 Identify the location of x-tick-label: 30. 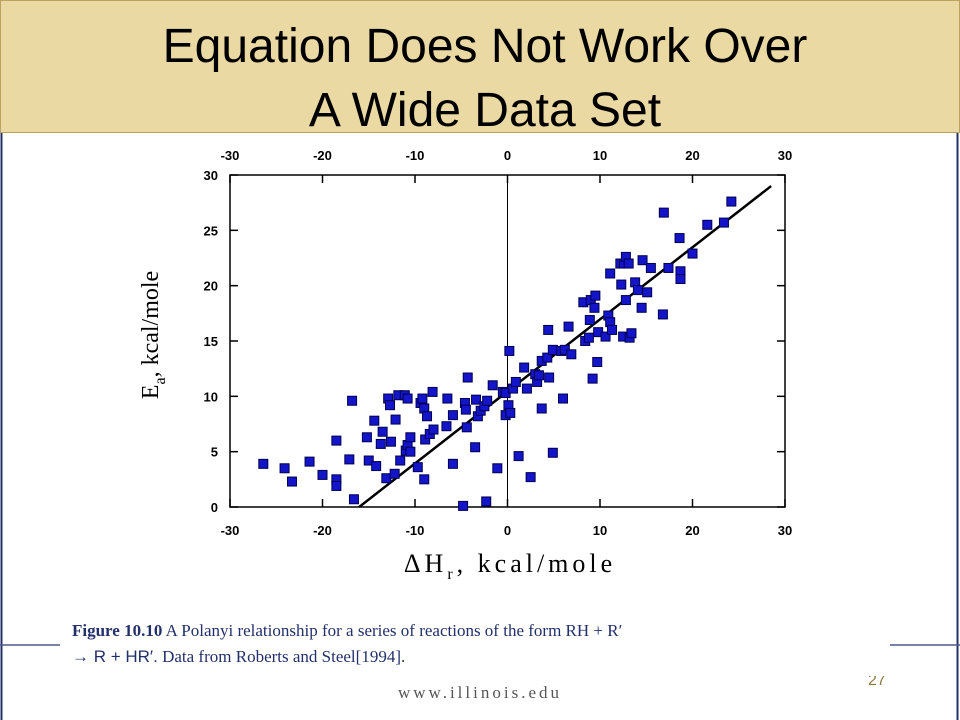
(785, 530).